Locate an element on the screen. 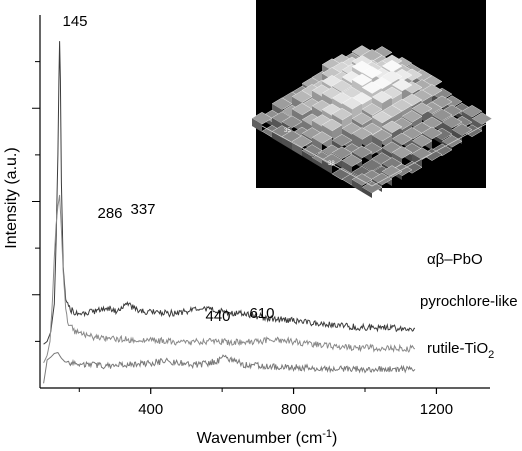 The height and width of the screenshot is (451, 522). peak-label-440: 440 is located at coordinates (217, 316).